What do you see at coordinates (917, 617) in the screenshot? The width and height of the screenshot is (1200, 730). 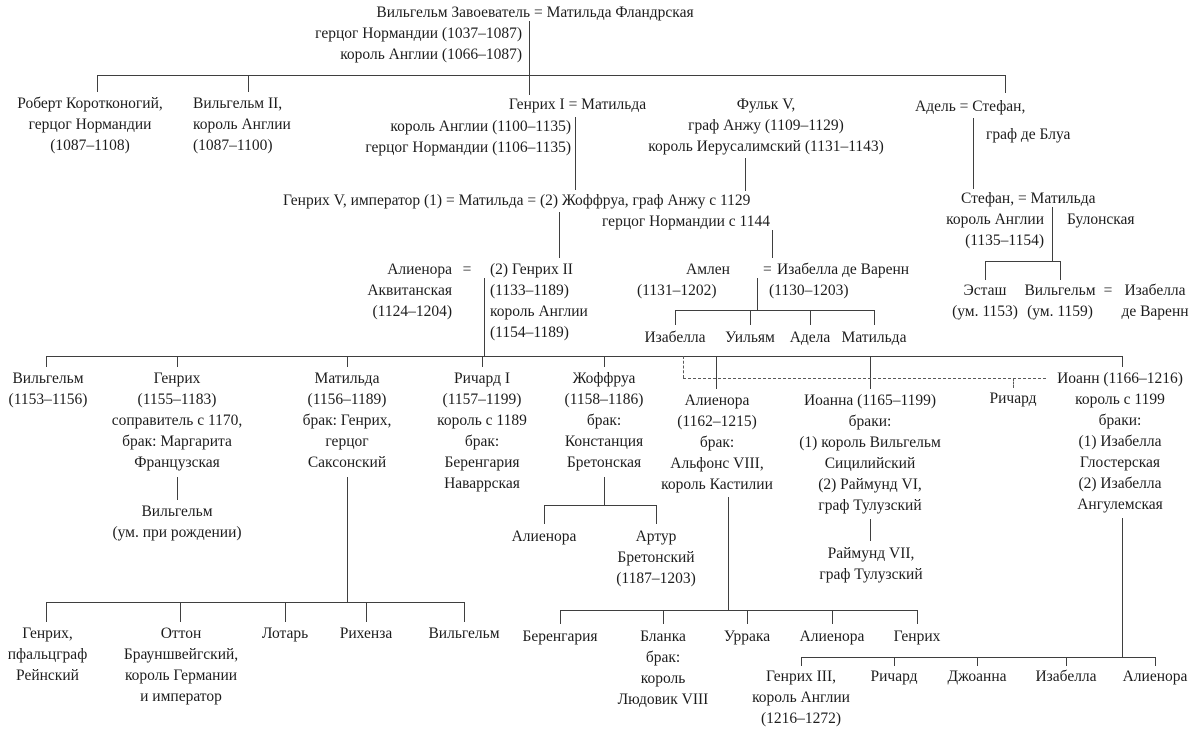 I see `connector-drop-henry-castile` at bounding box center [917, 617].